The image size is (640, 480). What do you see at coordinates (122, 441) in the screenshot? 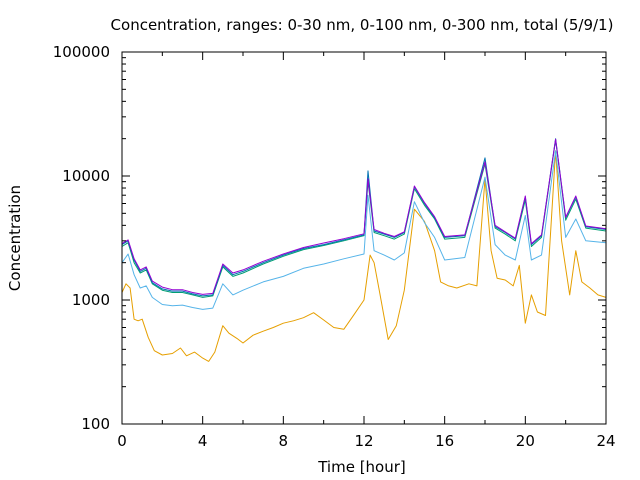
I see `x-tick-label: 0` at bounding box center [122, 441].